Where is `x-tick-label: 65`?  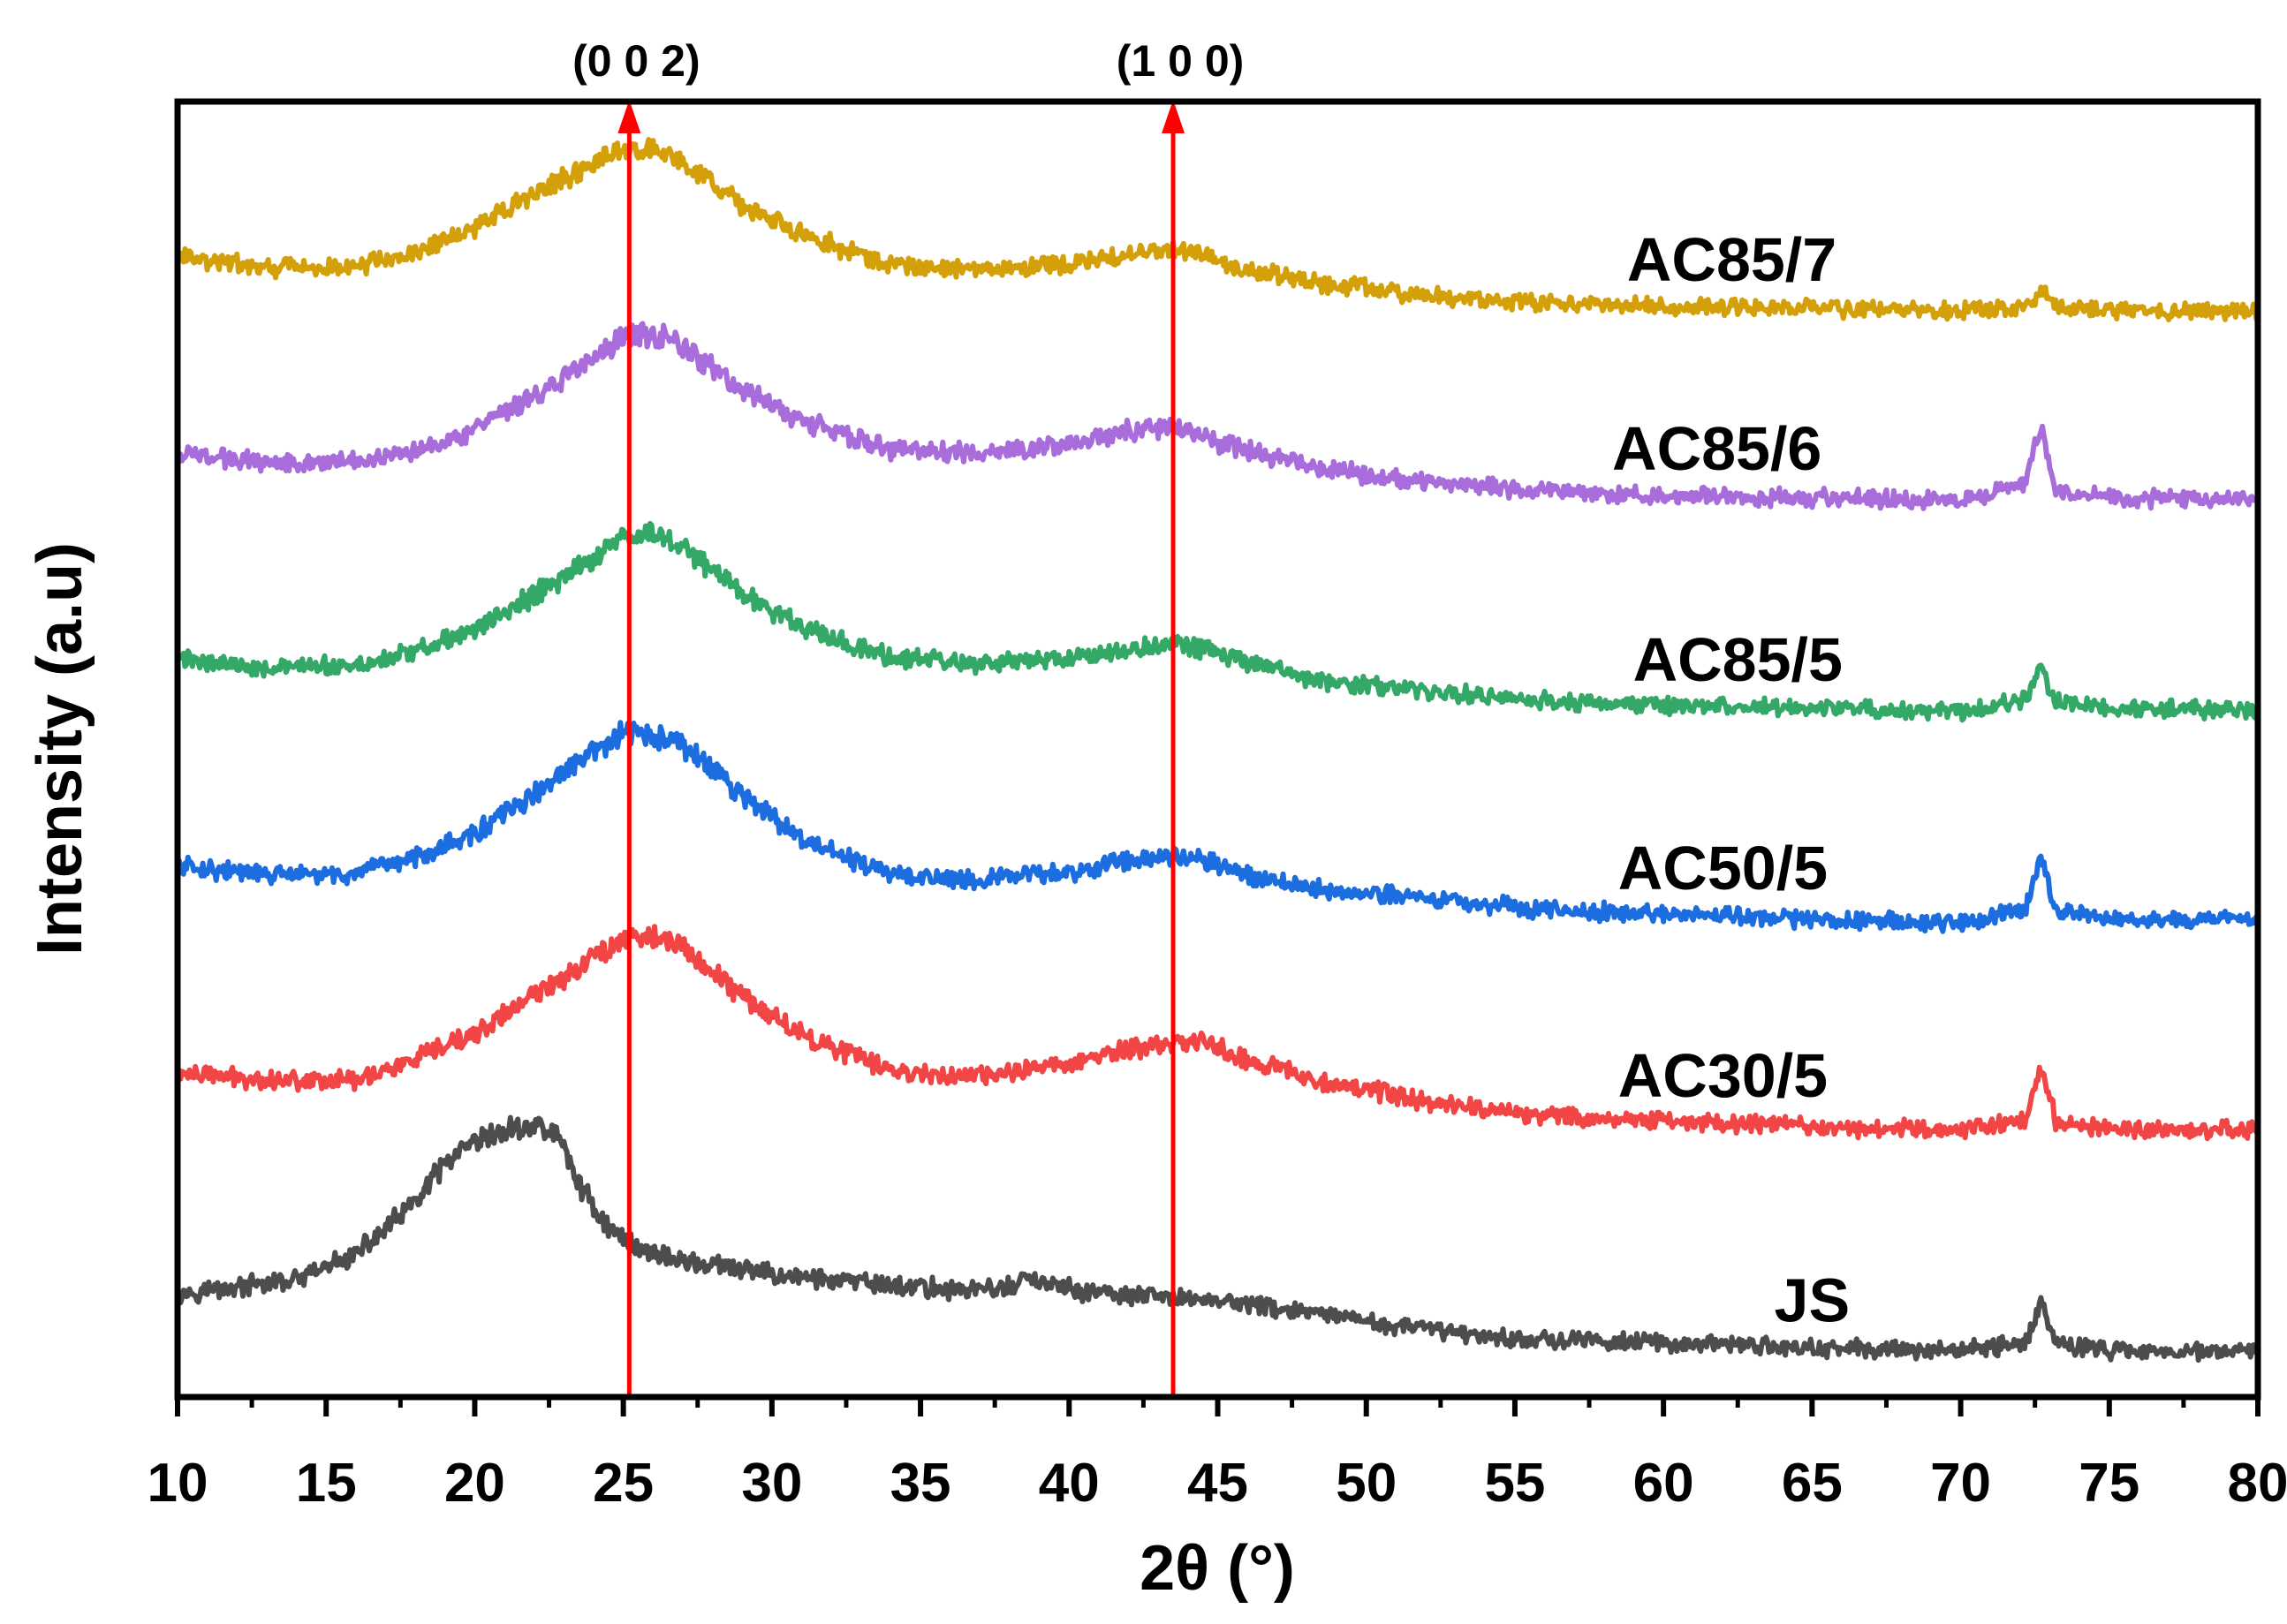 x-tick-label: 65 is located at coordinates (1812, 1483).